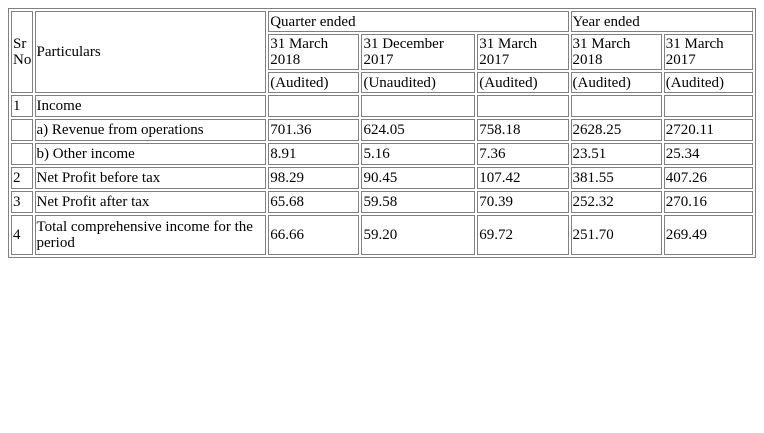 The image size is (764, 433). I want to click on row-particulars: a) Revenue from operations, so click(150, 130).